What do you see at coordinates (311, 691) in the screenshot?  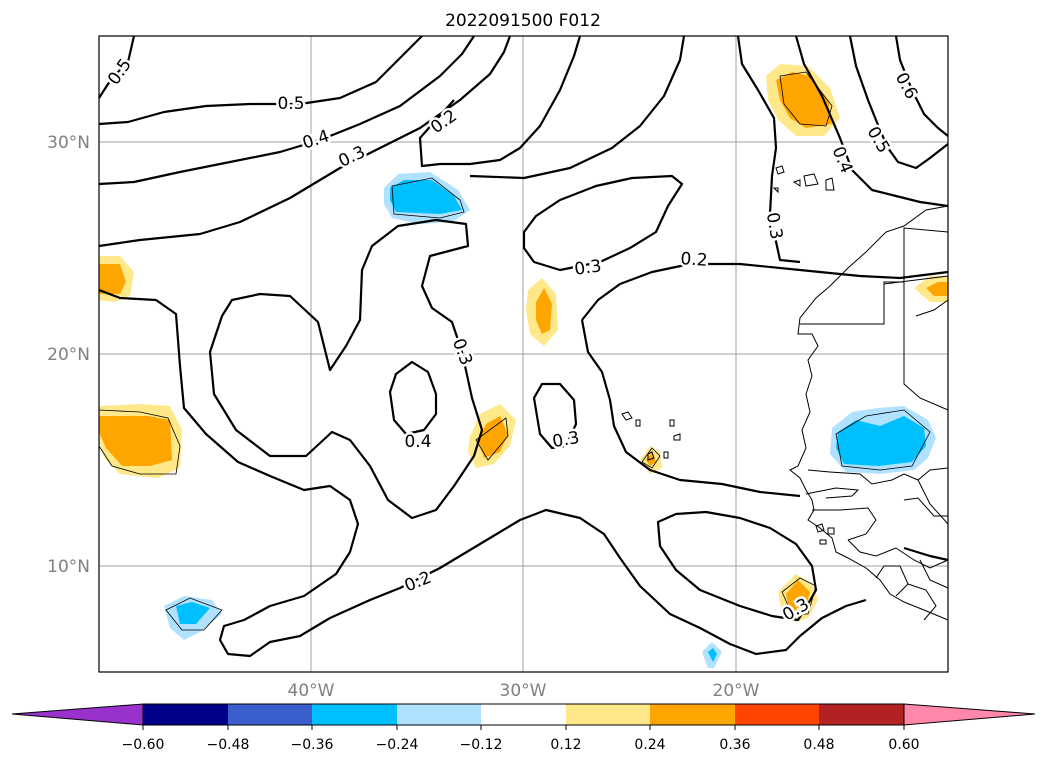 I see `lon-tick-label: 40°W` at bounding box center [311, 691].